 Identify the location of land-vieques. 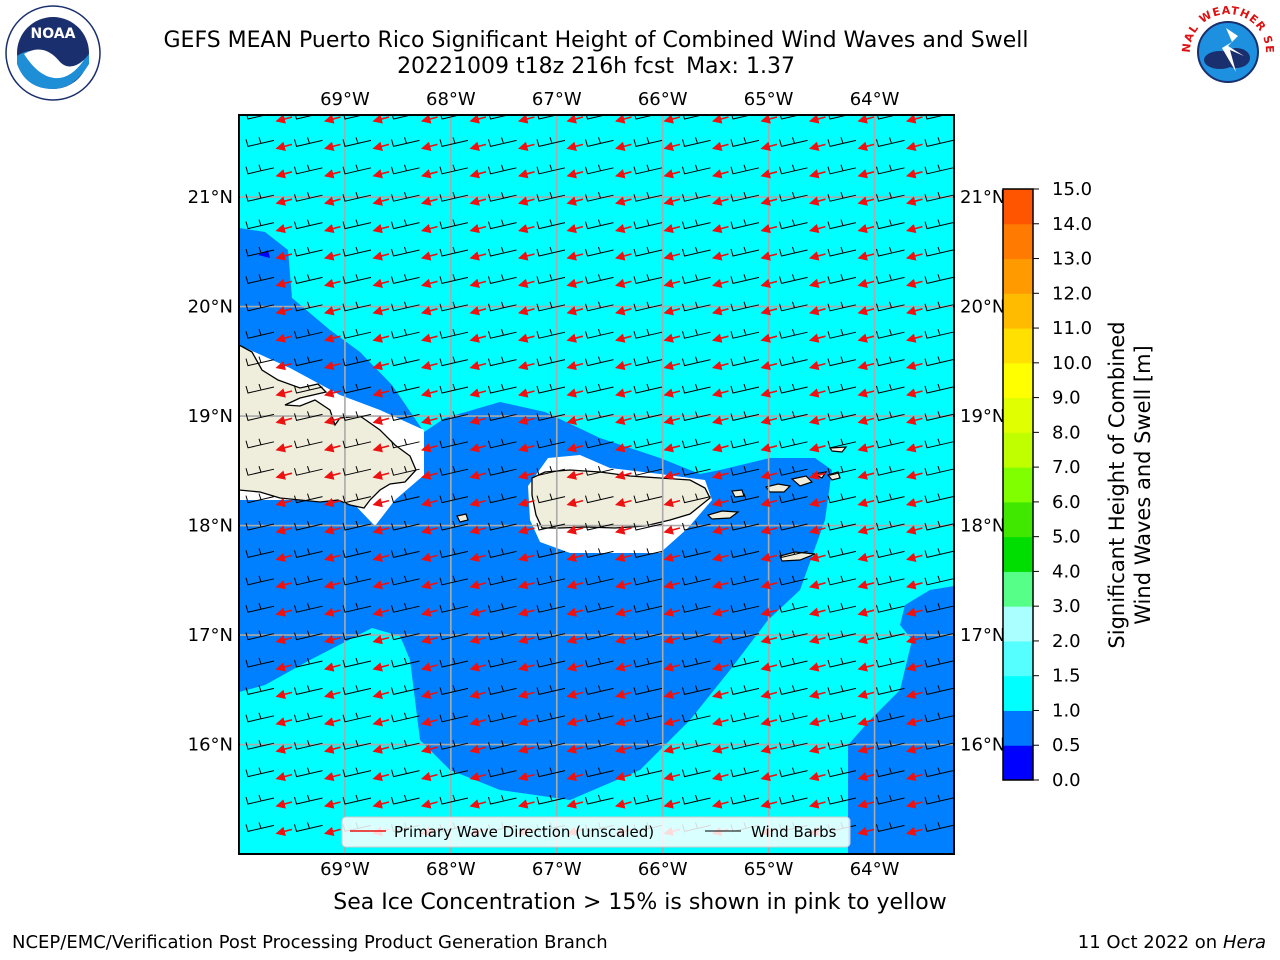
(723, 515).